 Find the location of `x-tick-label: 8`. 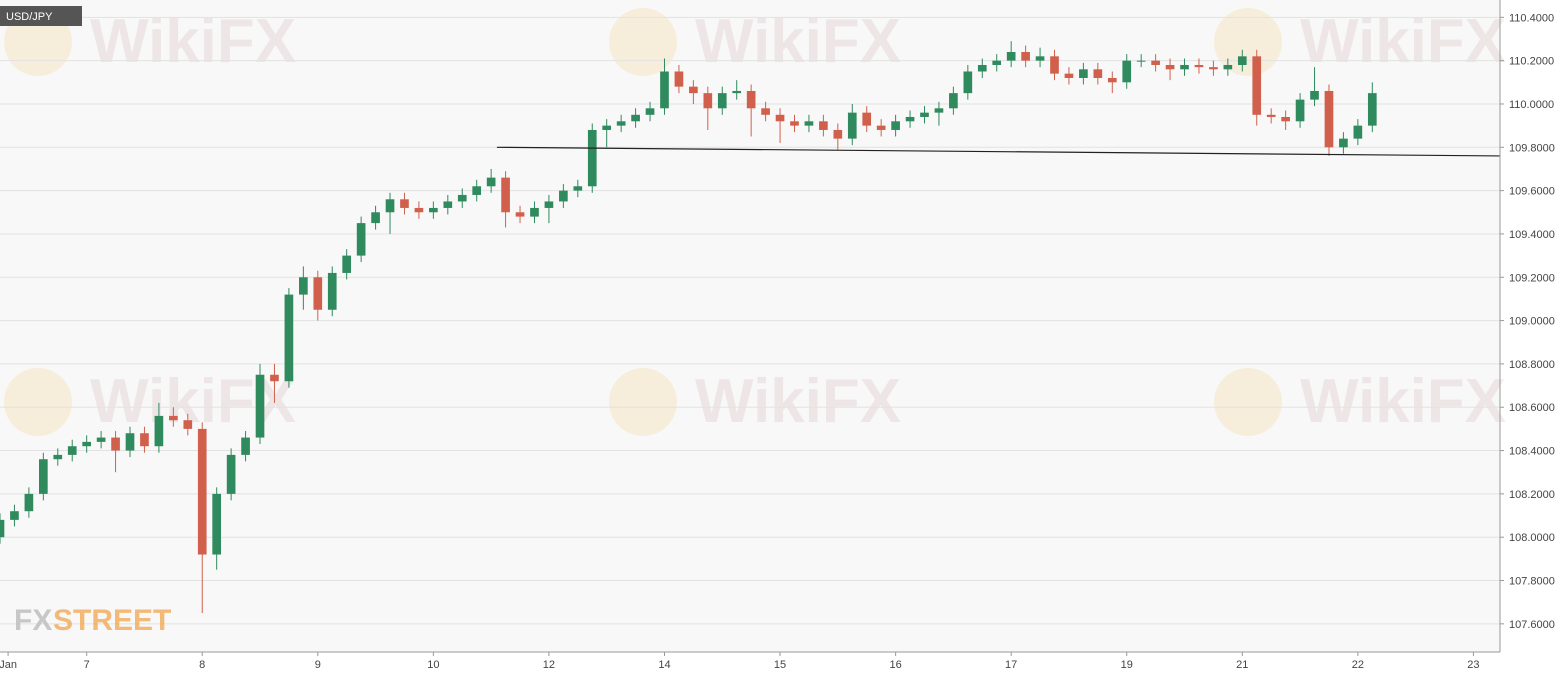

x-tick-label: 8 is located at coordinates (202, 665).